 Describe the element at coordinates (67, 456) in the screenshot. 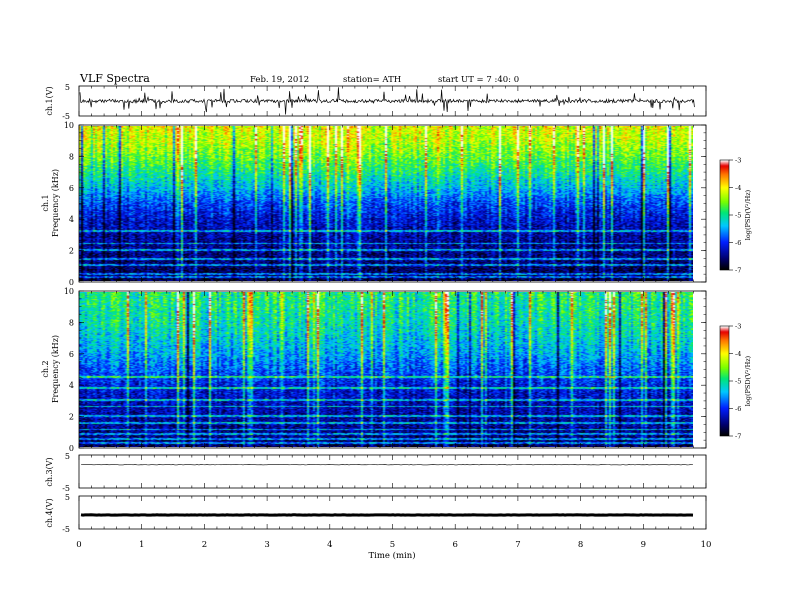

I see `ch3-ytick-top: 5` at that location.